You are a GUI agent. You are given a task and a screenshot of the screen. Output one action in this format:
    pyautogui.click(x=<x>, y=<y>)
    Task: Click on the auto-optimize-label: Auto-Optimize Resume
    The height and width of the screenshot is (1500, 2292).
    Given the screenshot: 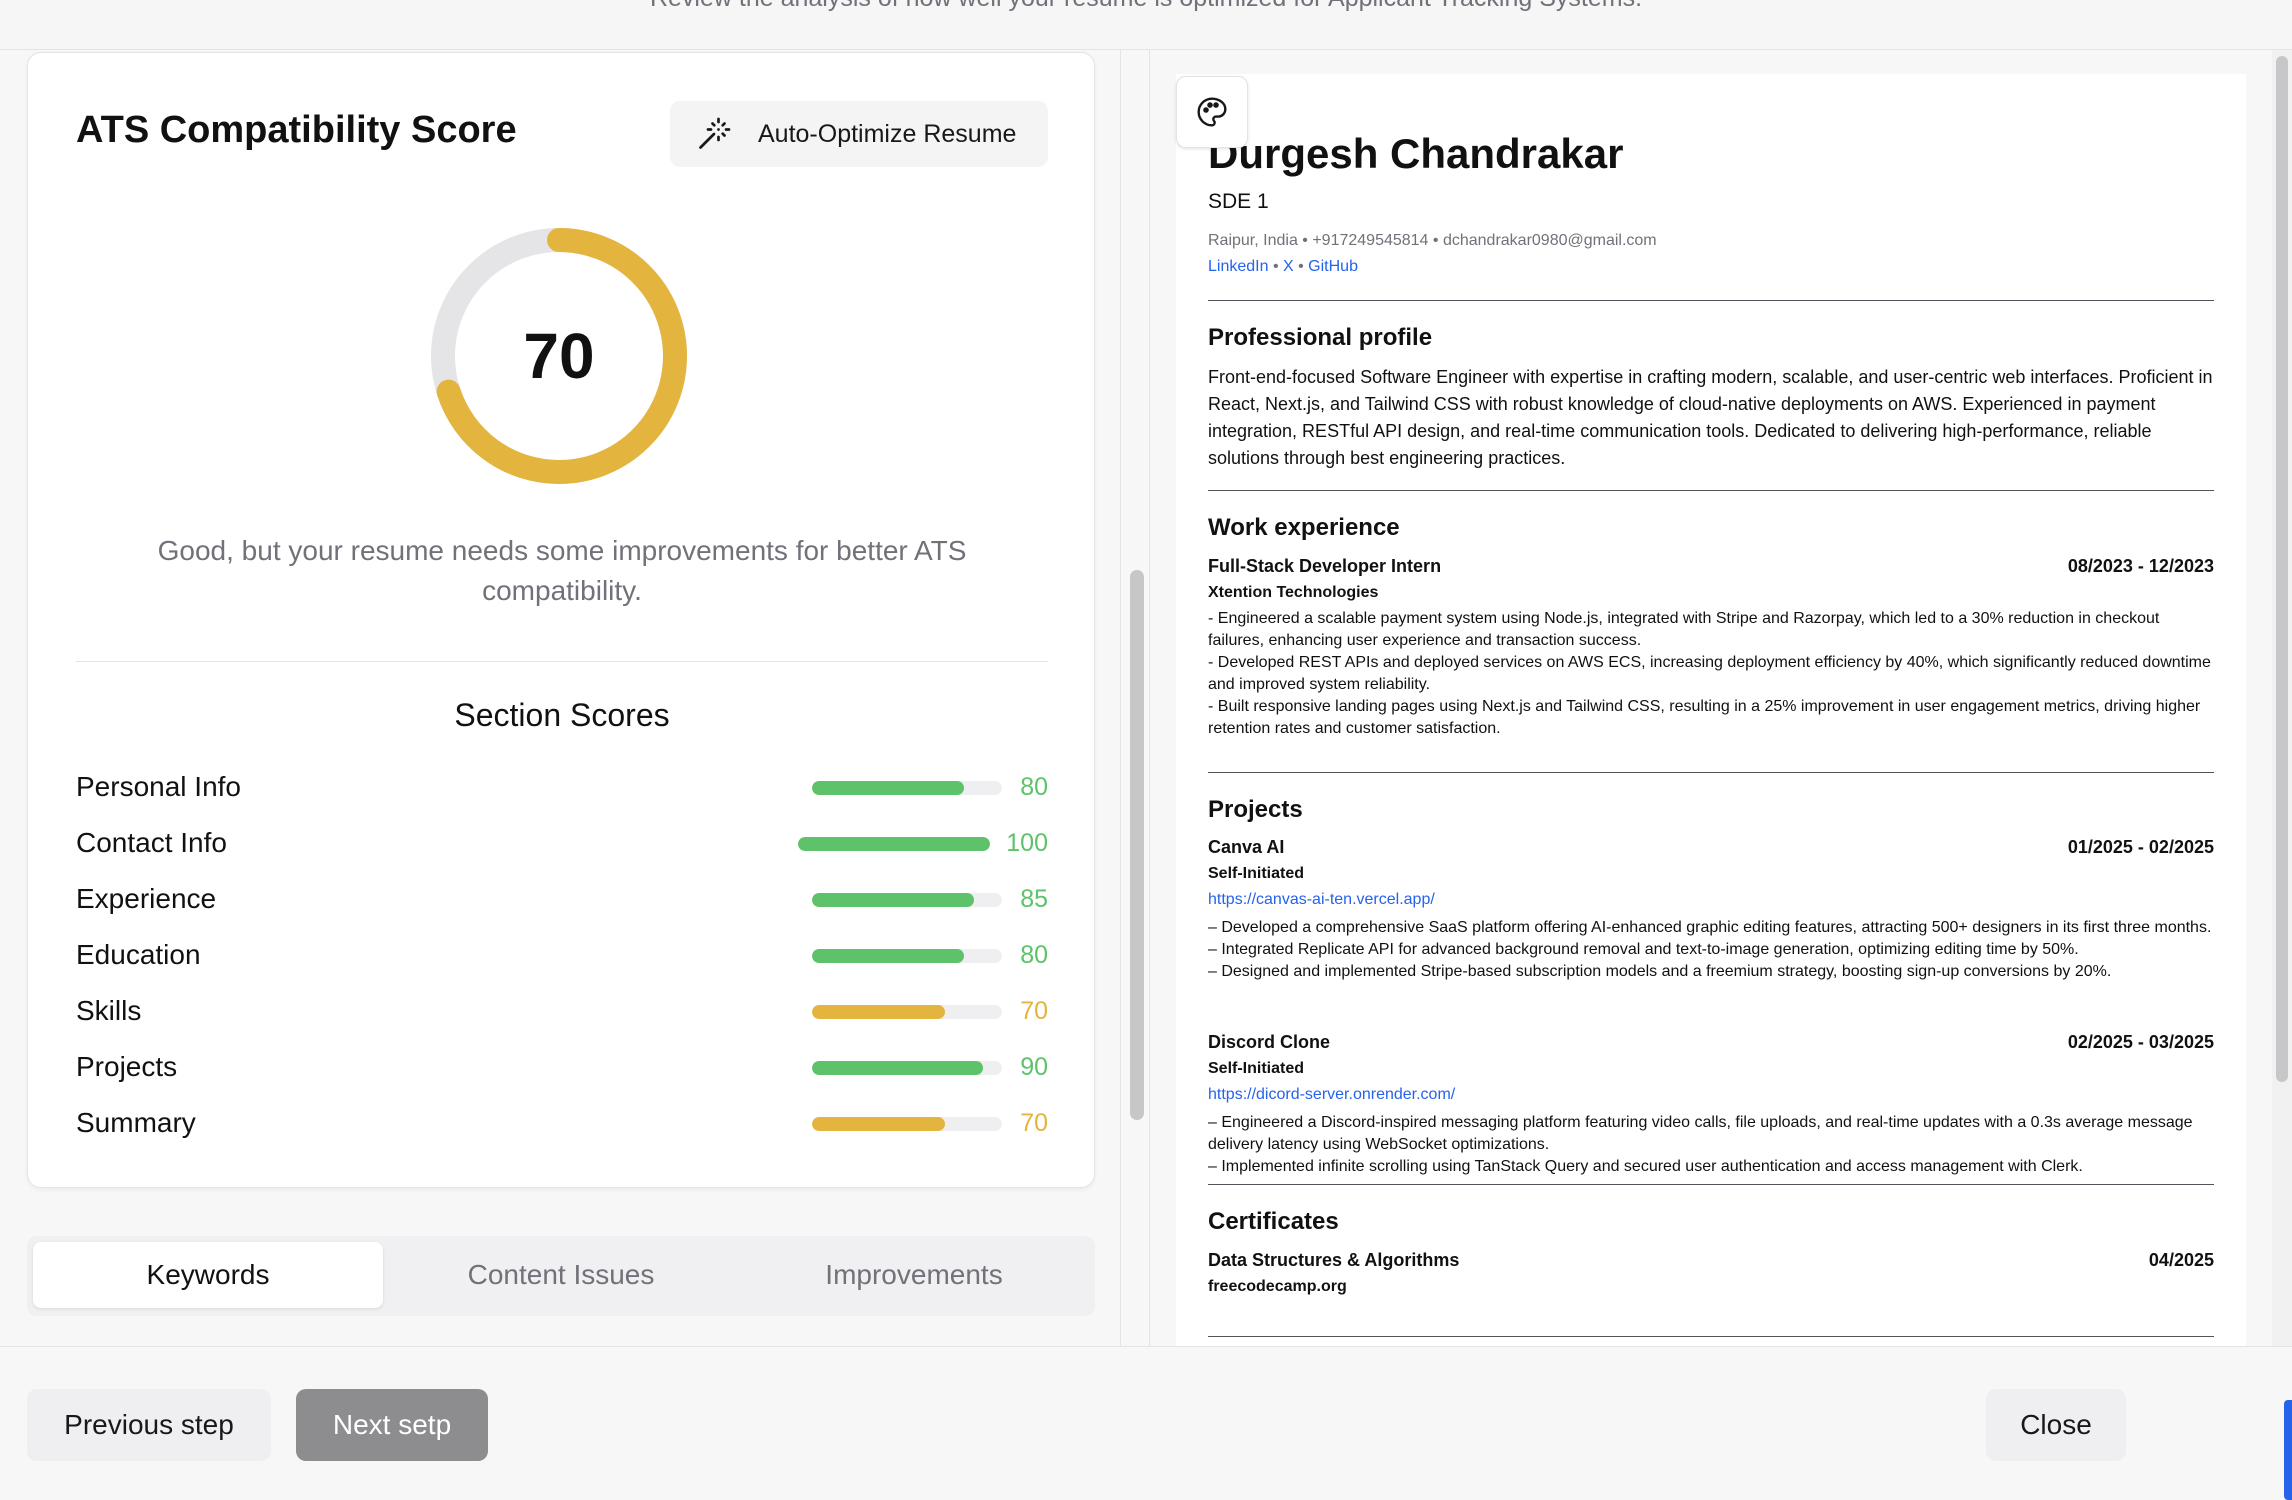 What is the action you would take?
    pyautogui.click(x=887, y=133)
    